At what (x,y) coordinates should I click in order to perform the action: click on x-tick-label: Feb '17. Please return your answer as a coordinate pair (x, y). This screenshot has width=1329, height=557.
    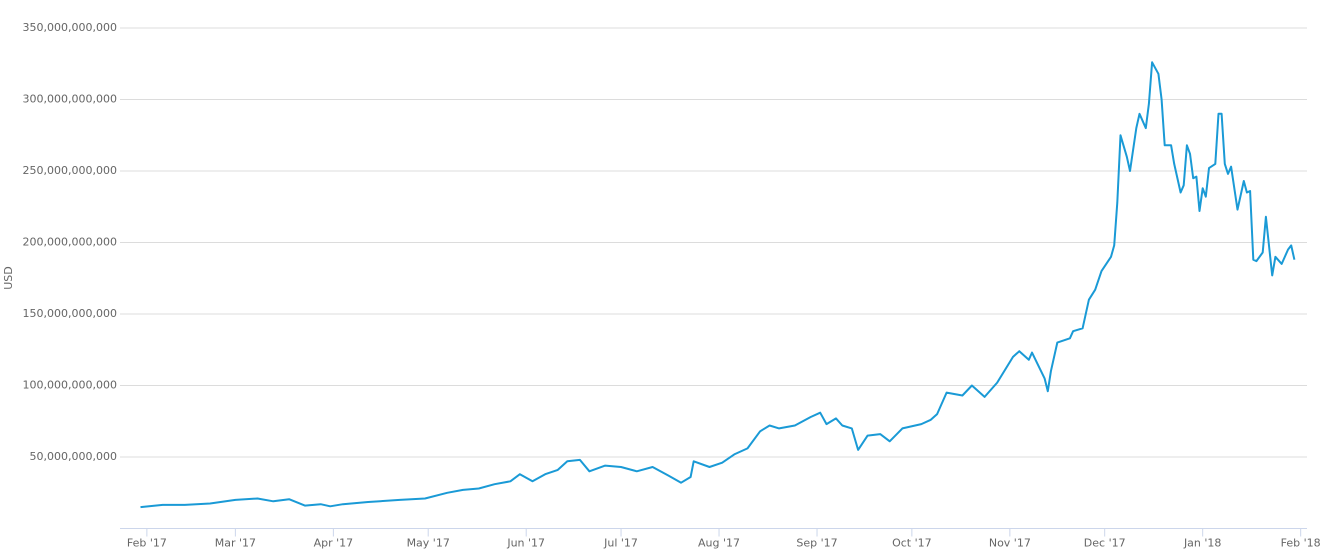
    Looking at the image, I should click on (147, 543).